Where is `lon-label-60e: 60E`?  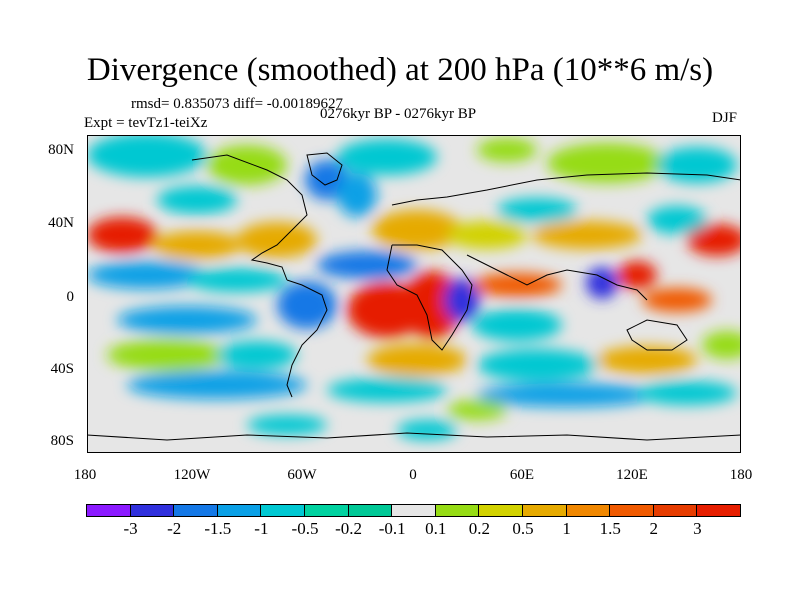
lon-label-60e: 60E is located at coordinates (522, 475).